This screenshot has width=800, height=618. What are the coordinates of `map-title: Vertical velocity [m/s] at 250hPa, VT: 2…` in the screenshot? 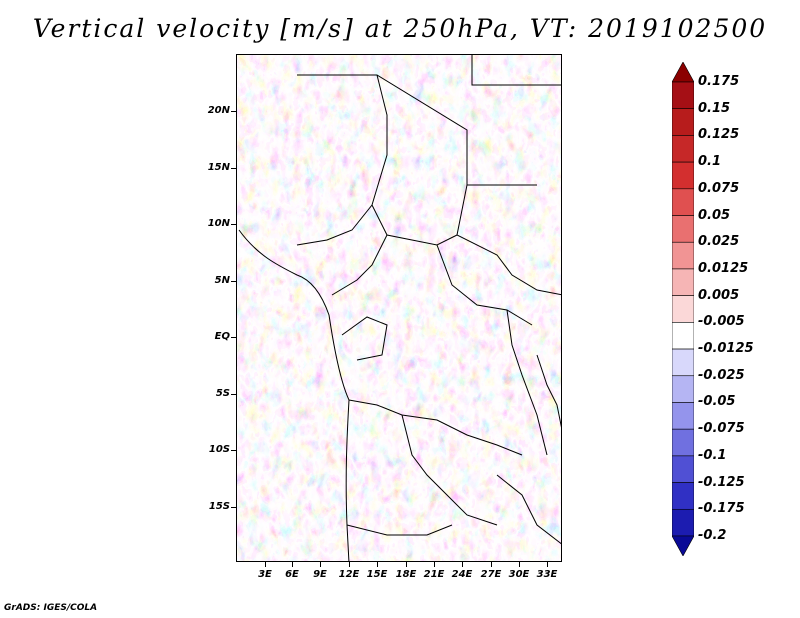 It's located at (400, 28).